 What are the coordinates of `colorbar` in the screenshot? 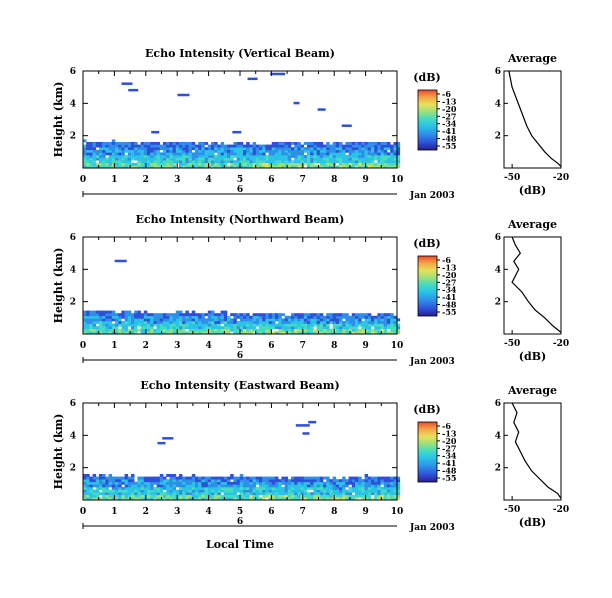 It's located at (427, 120).